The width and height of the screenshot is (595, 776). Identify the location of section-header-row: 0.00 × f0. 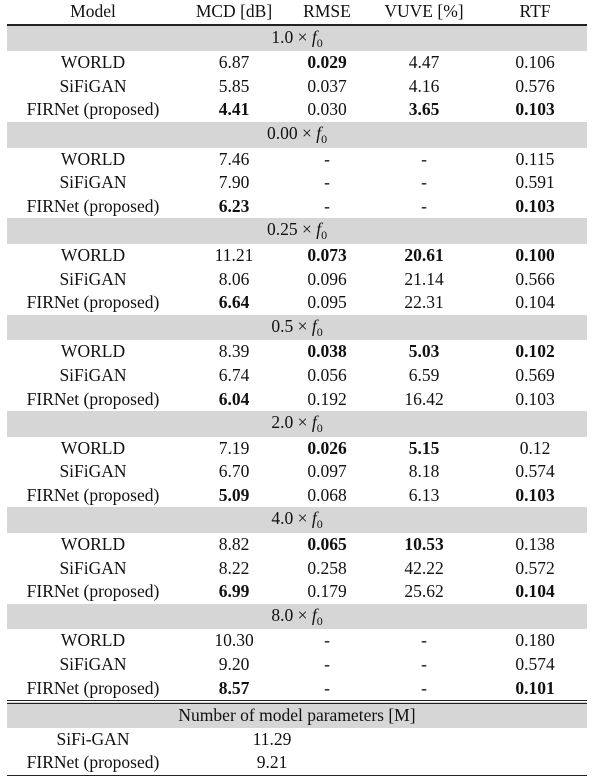
(297, 134).